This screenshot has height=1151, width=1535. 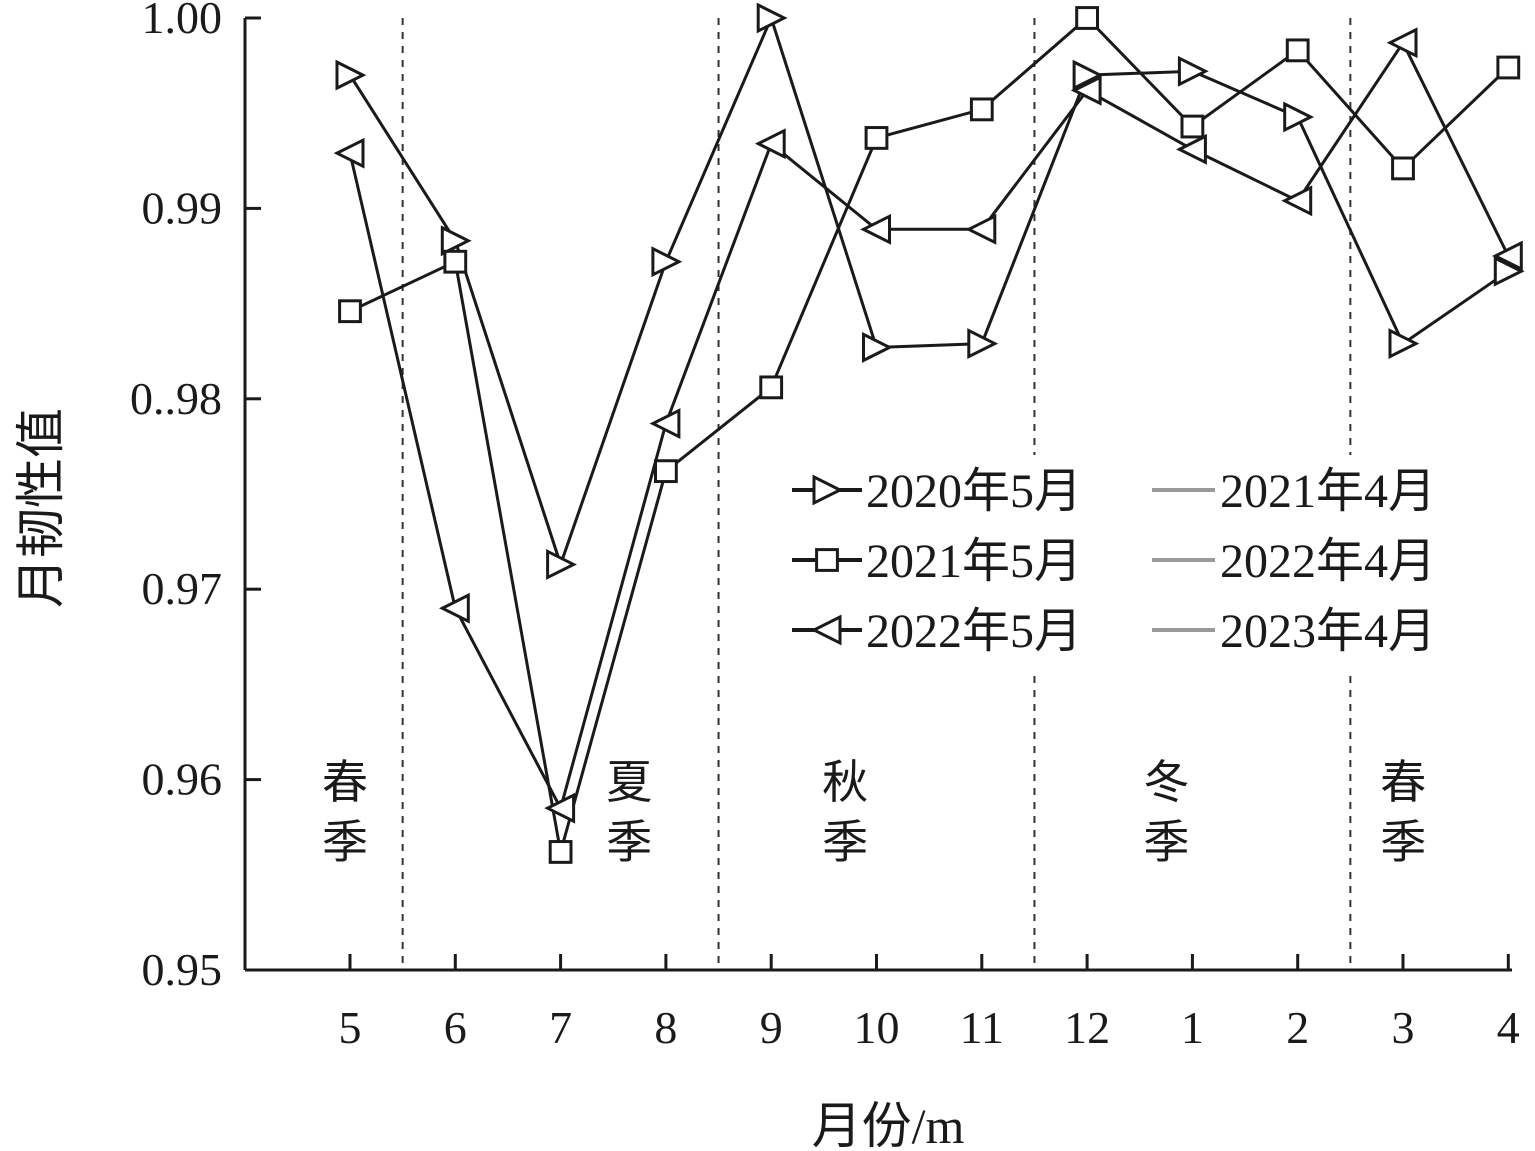 What do you see at coordinates (1403, 1027) in the screenshot?
I see `x-tick-label: 3` at bounding box center [1403, 1027].